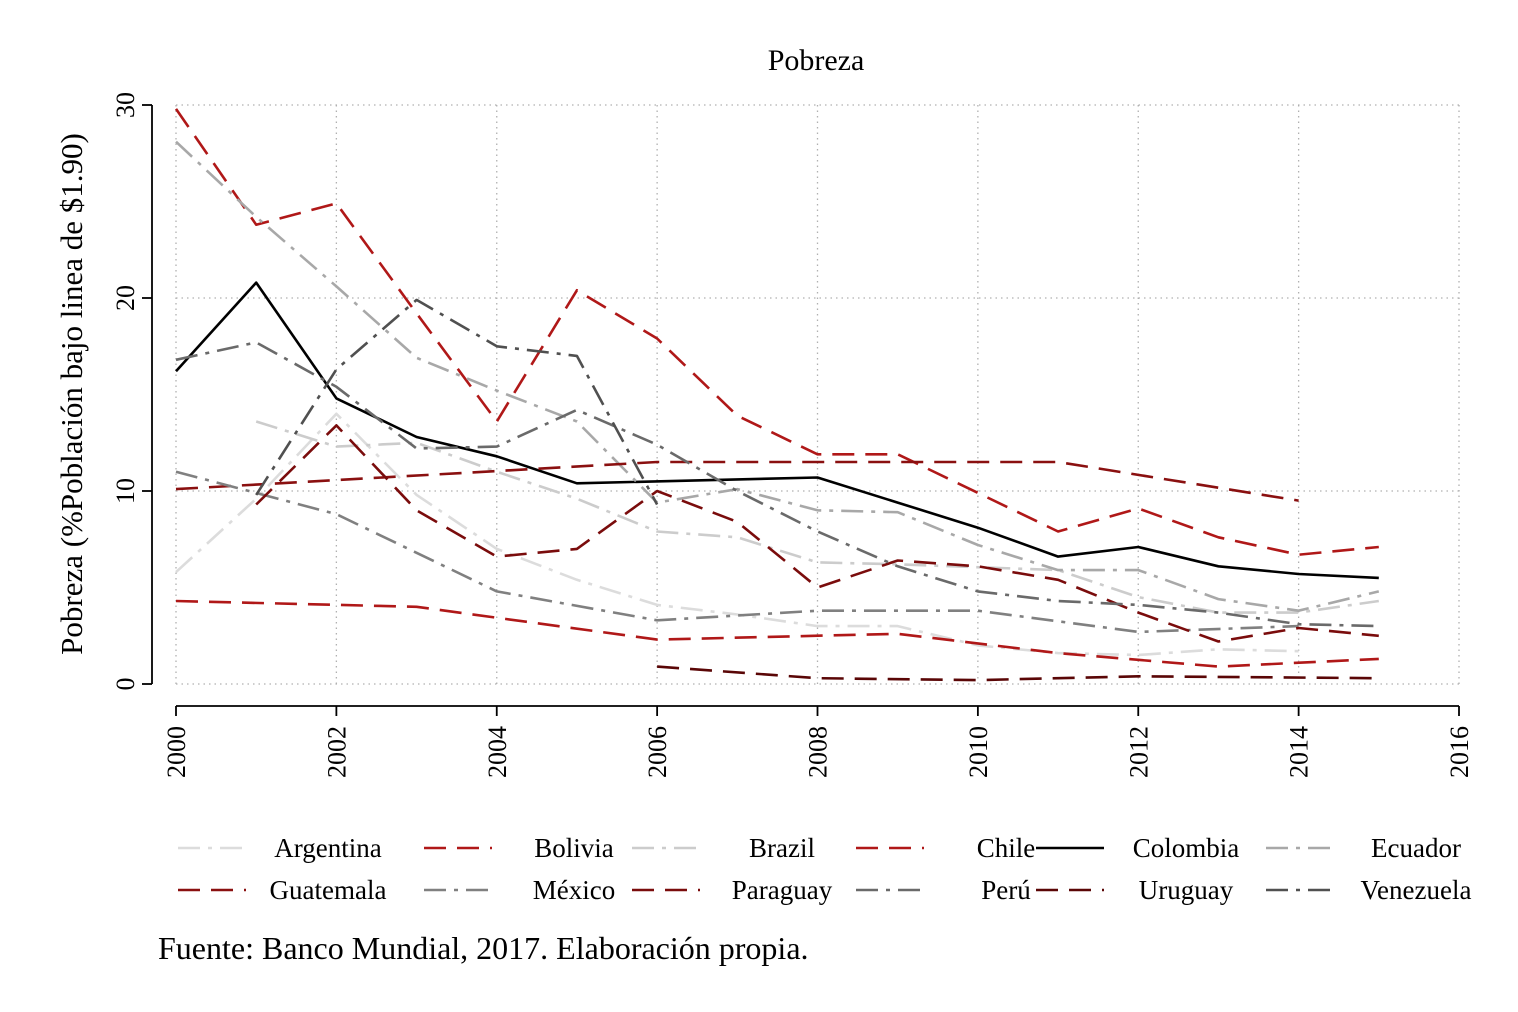 This screenshot has width=1518, height=1012. Describe the element at coordinates (737, 552) in the screenshot. I see `series-line-mexico` at that location.